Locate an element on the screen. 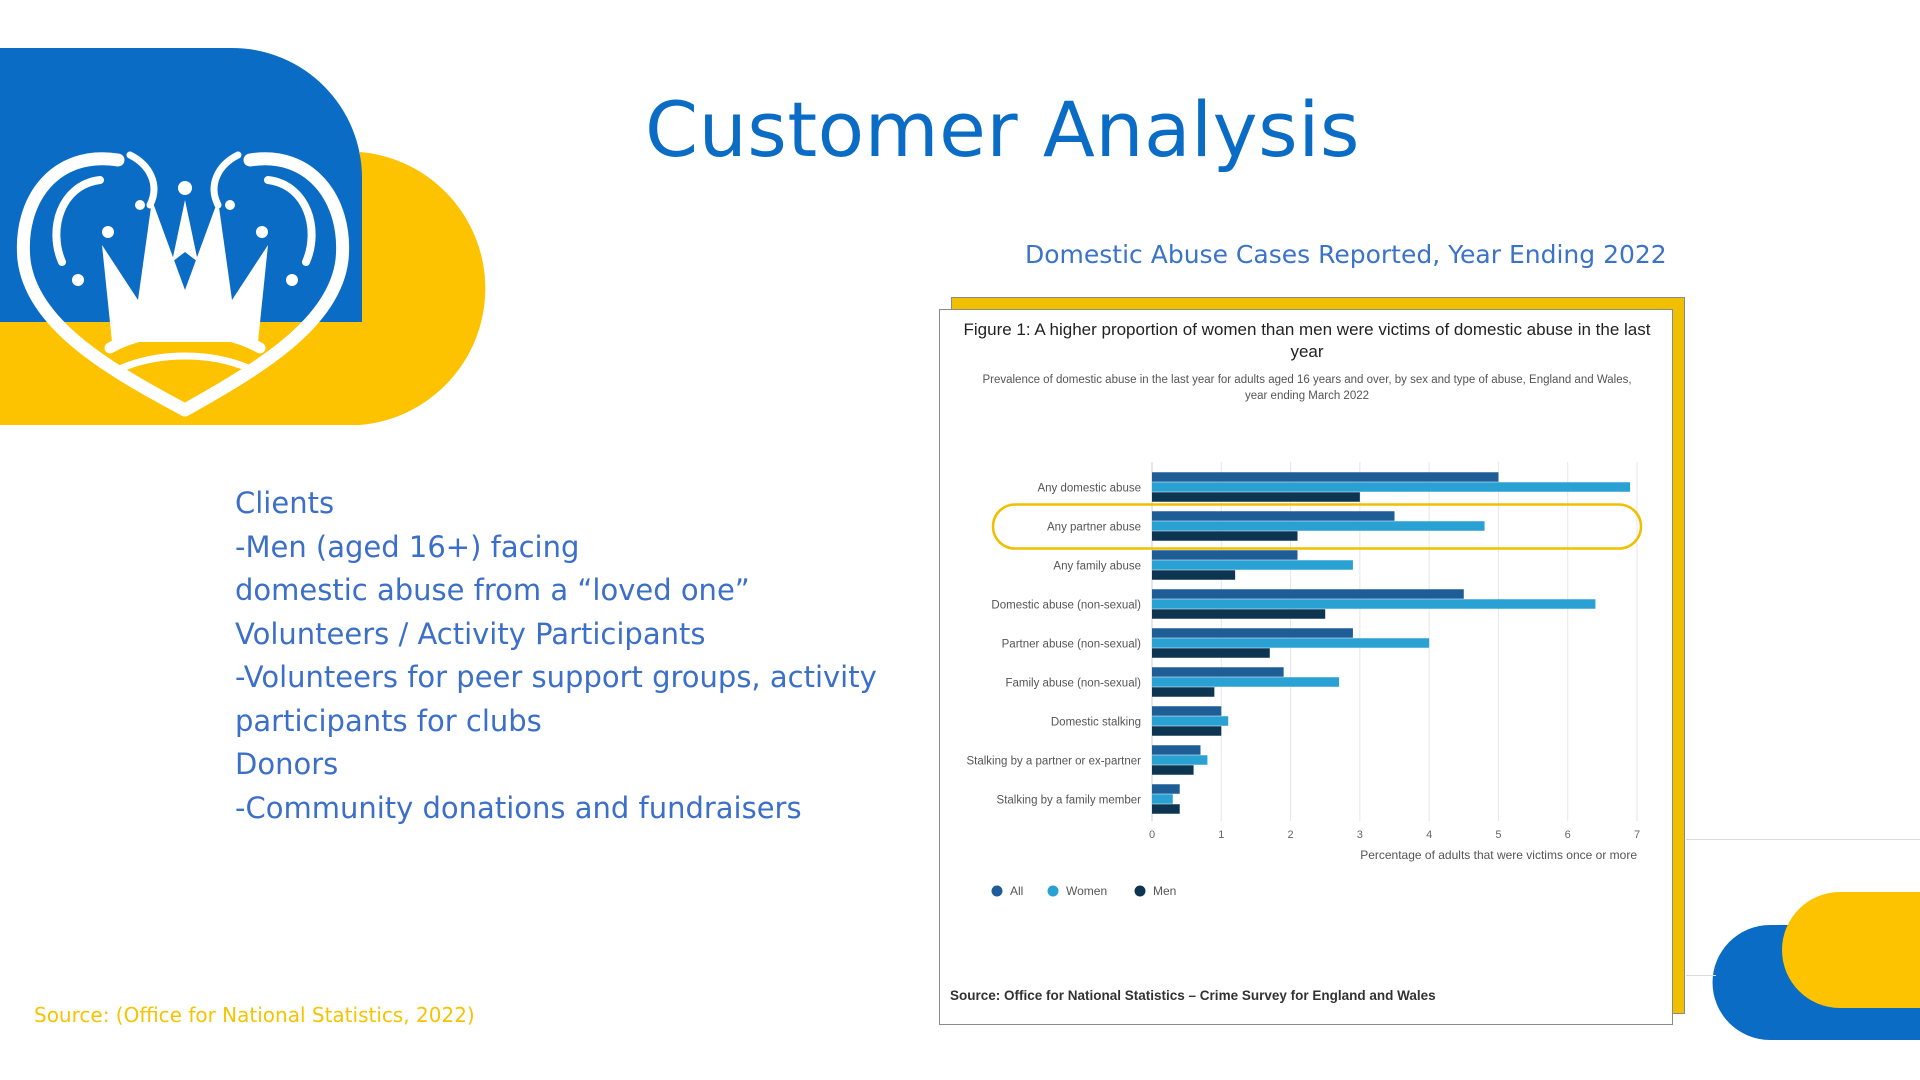 The width and height of the screenshot is (1920, 1080). category-label: Stalking by a partner or ex-partner is located at coordinates (1053, 762).